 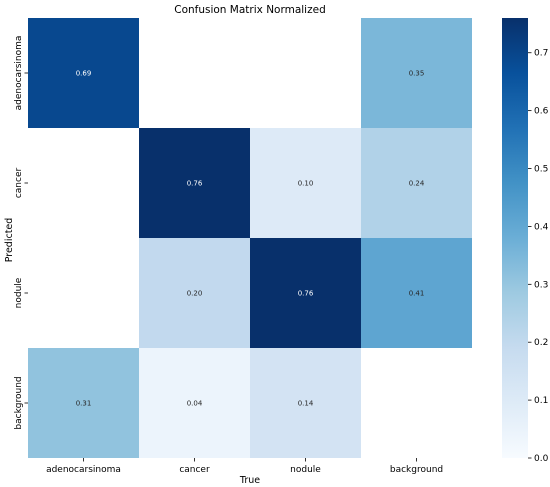 I want to click on cell-value-label: 0.69, so click(x=84, y=74).